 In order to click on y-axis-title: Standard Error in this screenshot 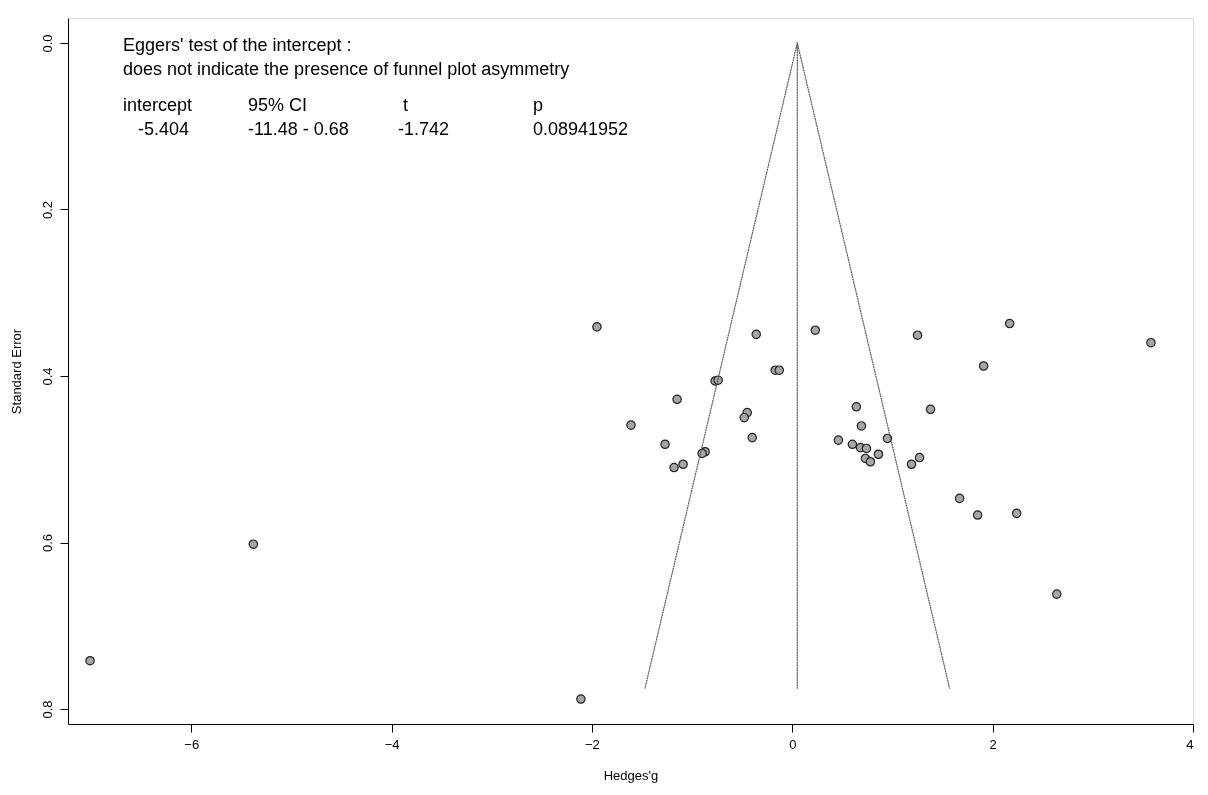, I will do `click(16, 371)`.